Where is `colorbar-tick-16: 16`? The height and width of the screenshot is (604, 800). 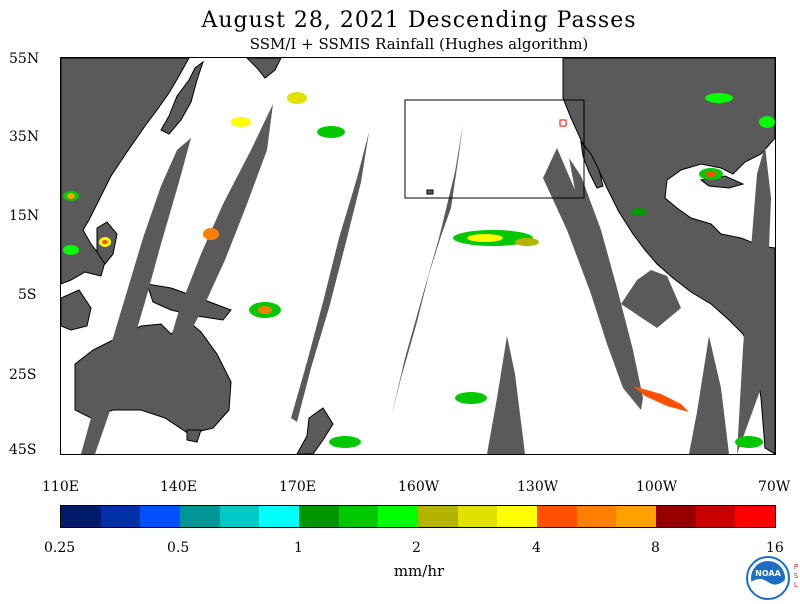 colorbar-tick-16: 16 is located at coordinates (775, 548).